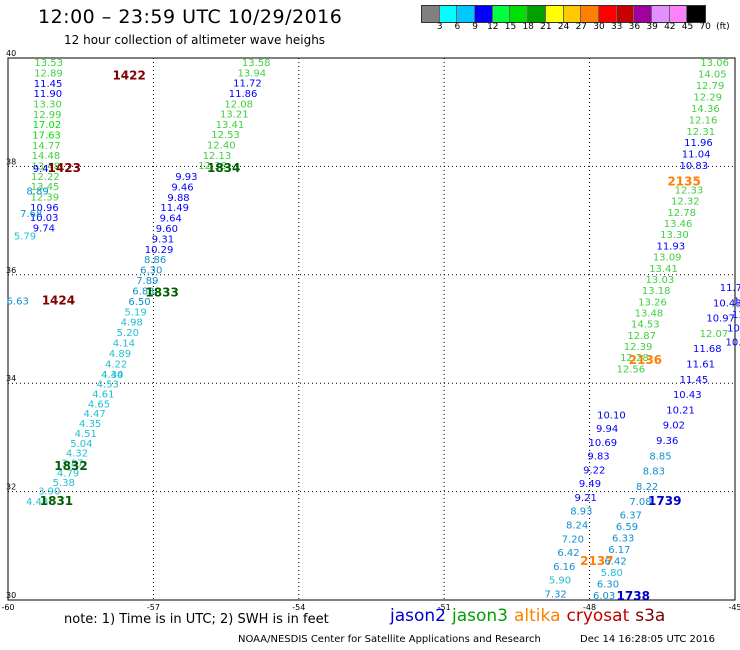  Describe the element at coordinates (44, 169) in the screenshot. I see `wave-height-value: 9.41` at that location.